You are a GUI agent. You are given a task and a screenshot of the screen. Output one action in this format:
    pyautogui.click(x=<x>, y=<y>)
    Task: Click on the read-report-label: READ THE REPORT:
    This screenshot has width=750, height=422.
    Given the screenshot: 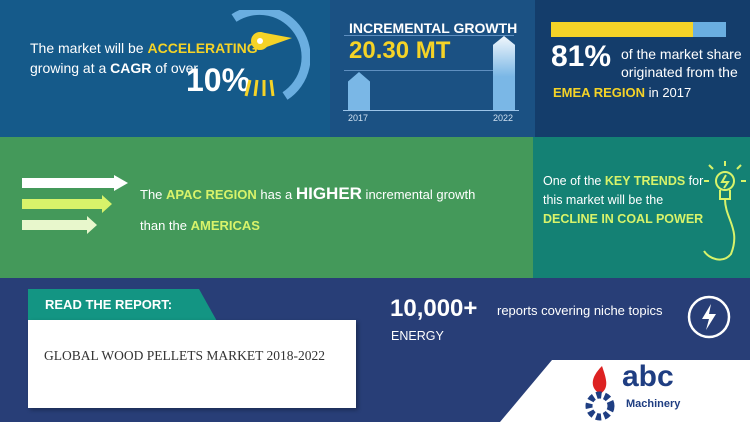 What is the action you would take?
    pyautogui.click(x=109, y=304)
    